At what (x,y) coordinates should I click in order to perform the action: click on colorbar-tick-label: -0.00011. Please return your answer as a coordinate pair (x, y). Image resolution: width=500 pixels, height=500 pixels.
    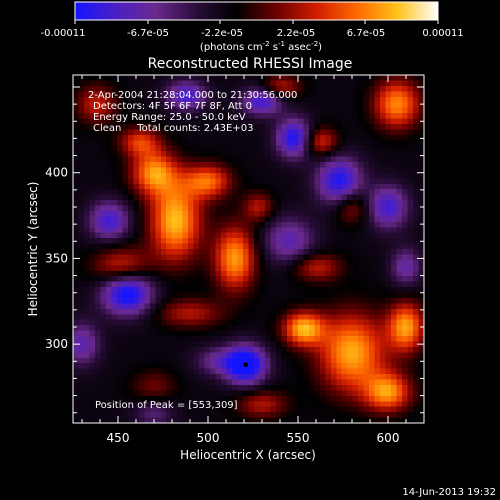
    Looking at the image, I should click on (63, 33).